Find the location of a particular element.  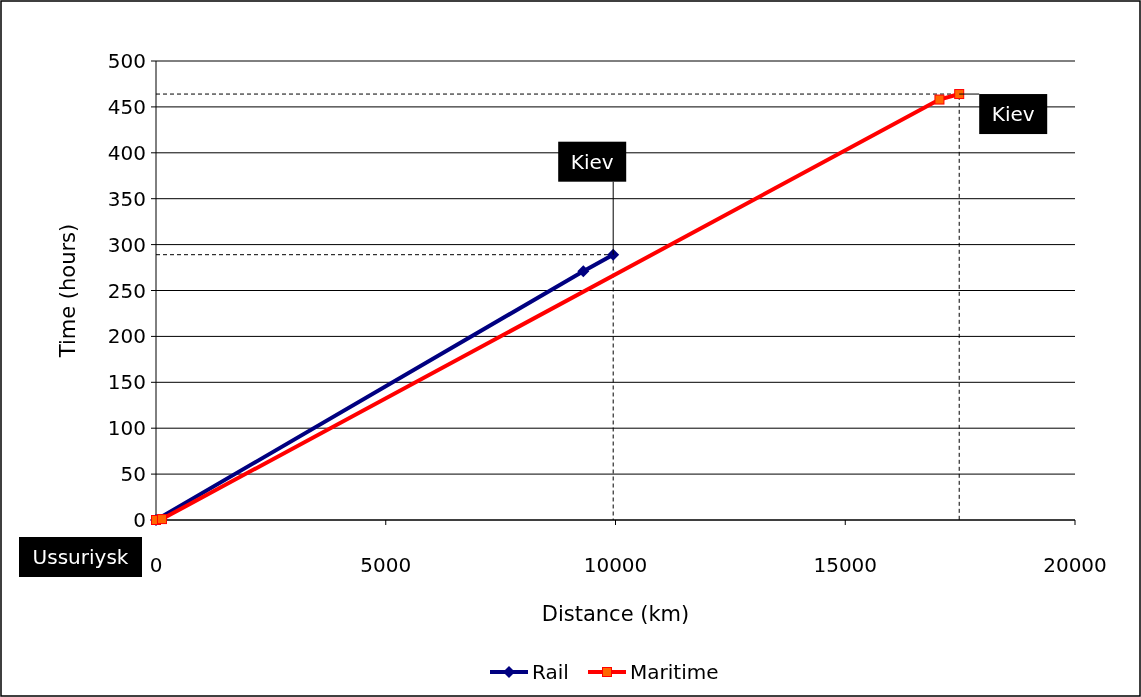

y-tick-label: 200 is located at coordinates (126, 336).